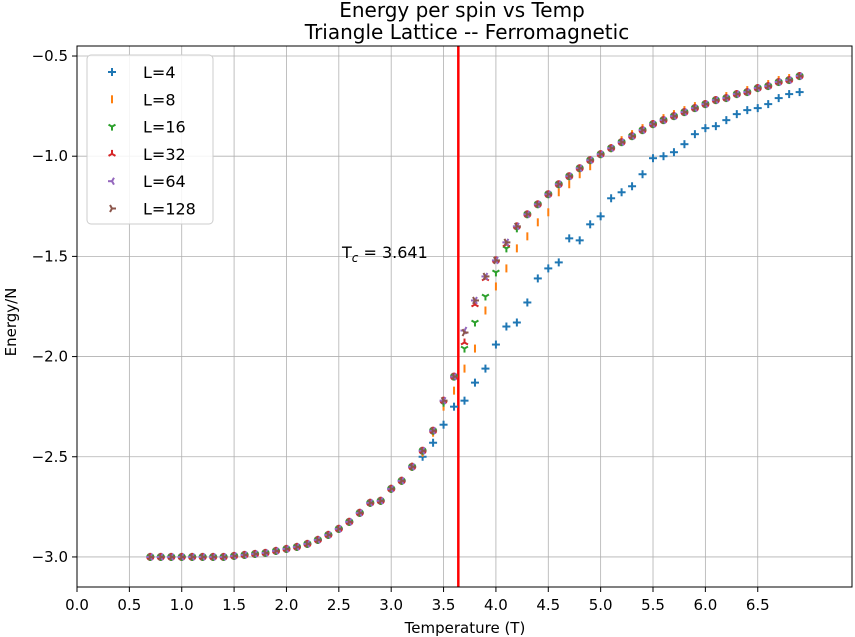 The image size is (855, 637). Describe the element at coordinates (444, 605) in the screenshot. I see `x-tick-label: 3.5` at that location.